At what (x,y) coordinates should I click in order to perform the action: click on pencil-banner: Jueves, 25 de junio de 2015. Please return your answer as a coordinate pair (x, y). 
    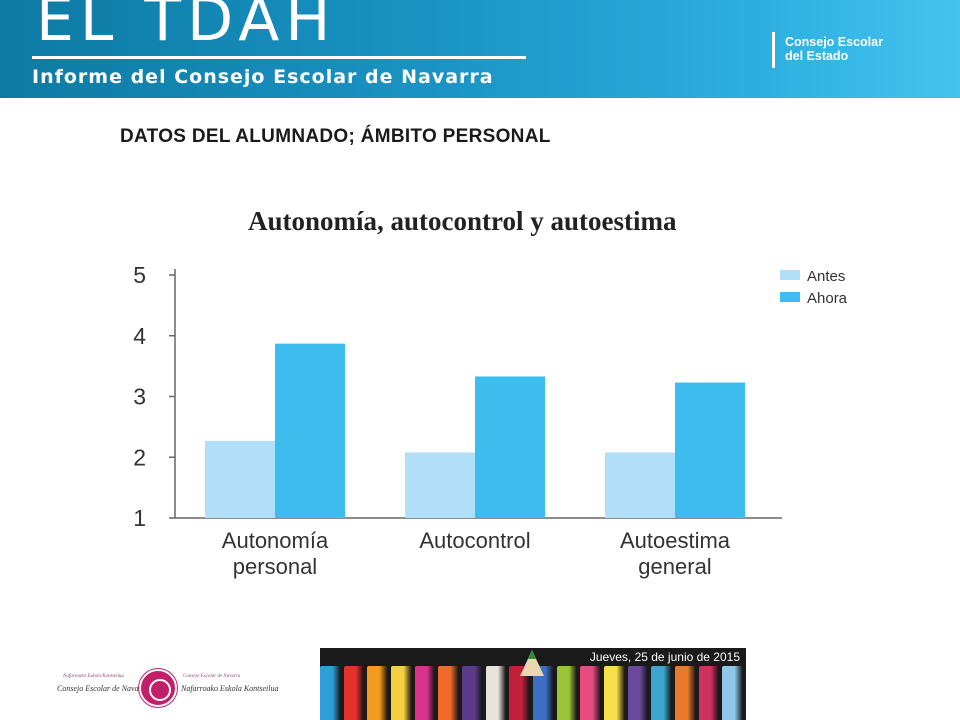
    Looking at the image, I should click on (533, 684).